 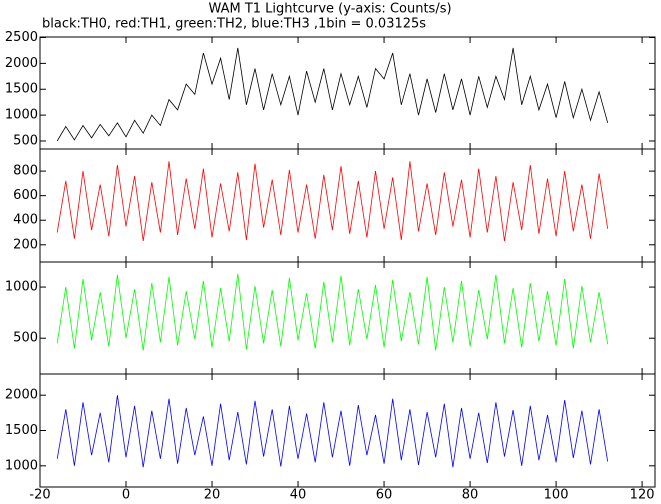 I want to click on x-tick-label: 120, so click(x=642, y=495).